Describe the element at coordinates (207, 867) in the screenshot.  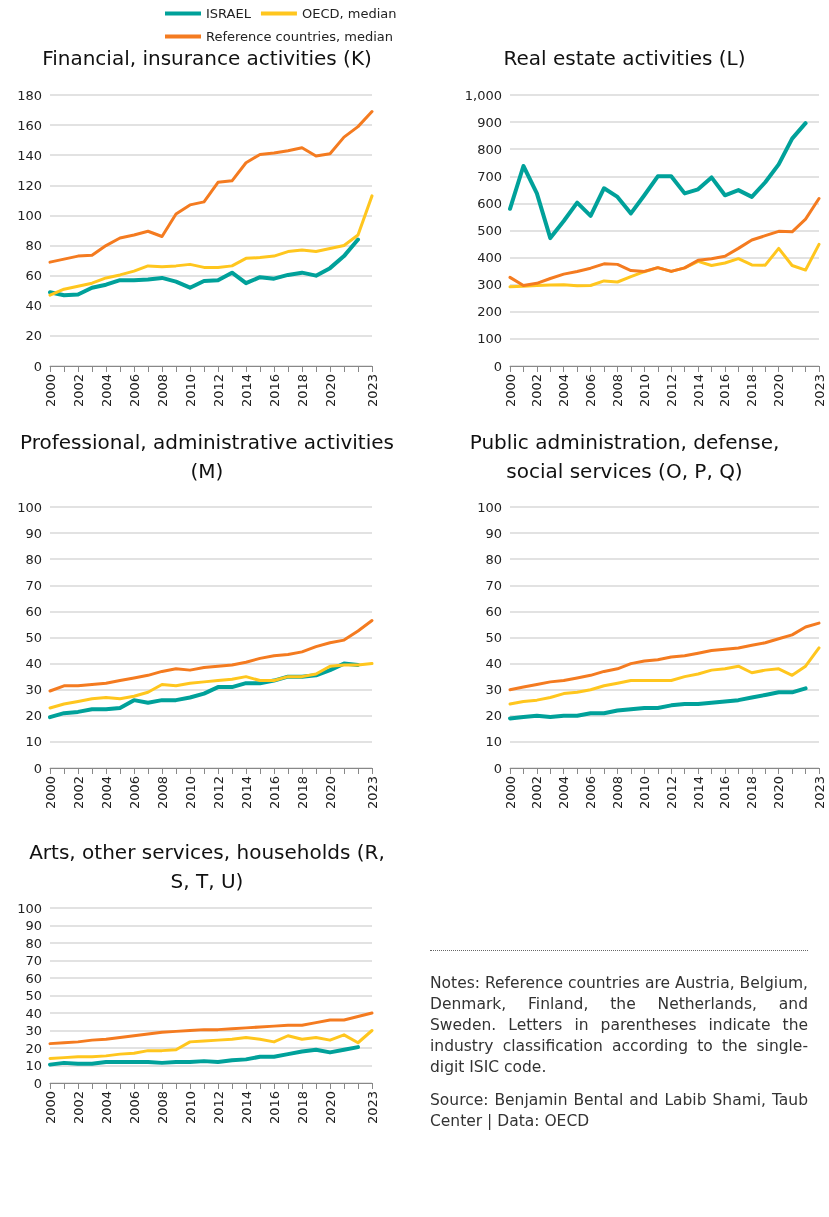
I see `chart-title: Arts, other services, households (R, S, T, U)` at that location.